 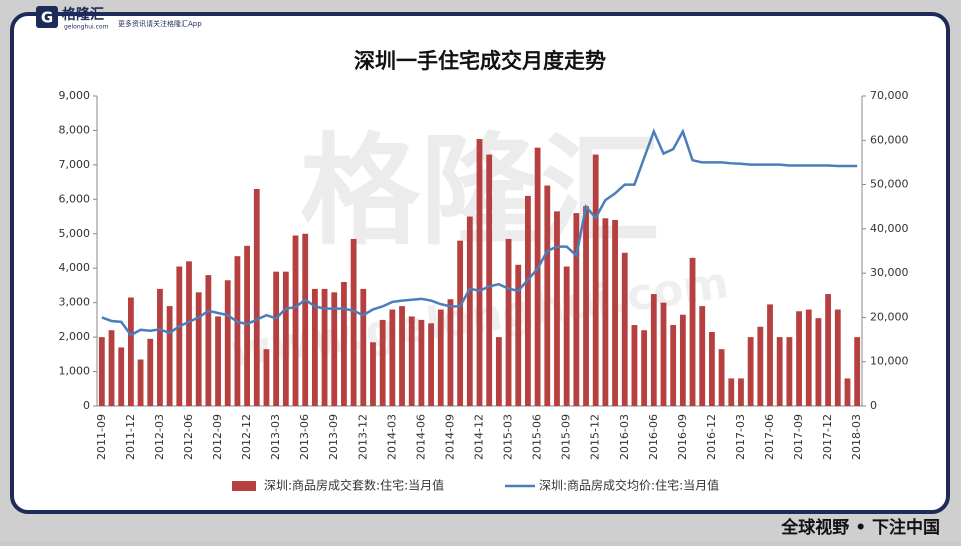 What do you see at coordinates (75, 371) in the screenshot?
I see `y-tick-label: 1,000` at bounding box center [75, 371].